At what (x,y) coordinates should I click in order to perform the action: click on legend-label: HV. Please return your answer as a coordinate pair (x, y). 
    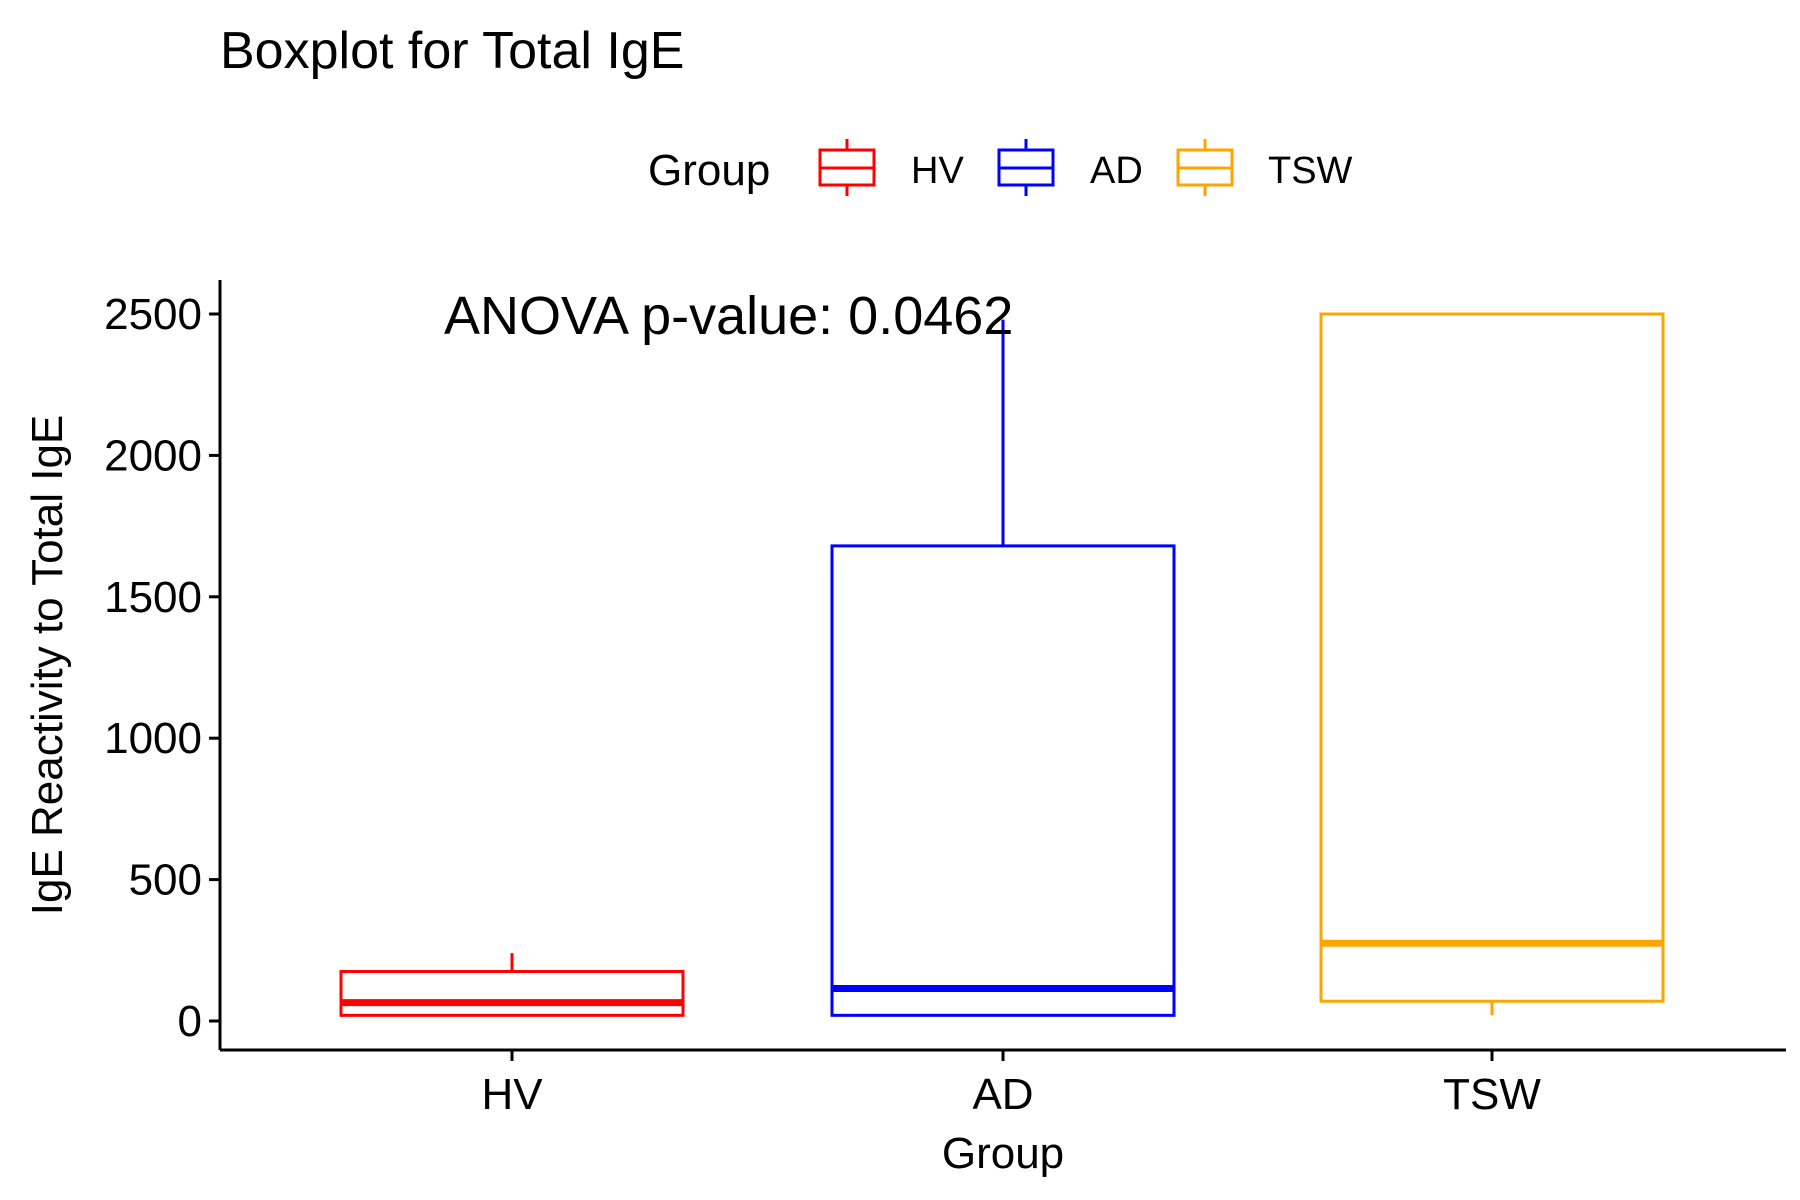
    Looking at the image, I should click on (937, 171).